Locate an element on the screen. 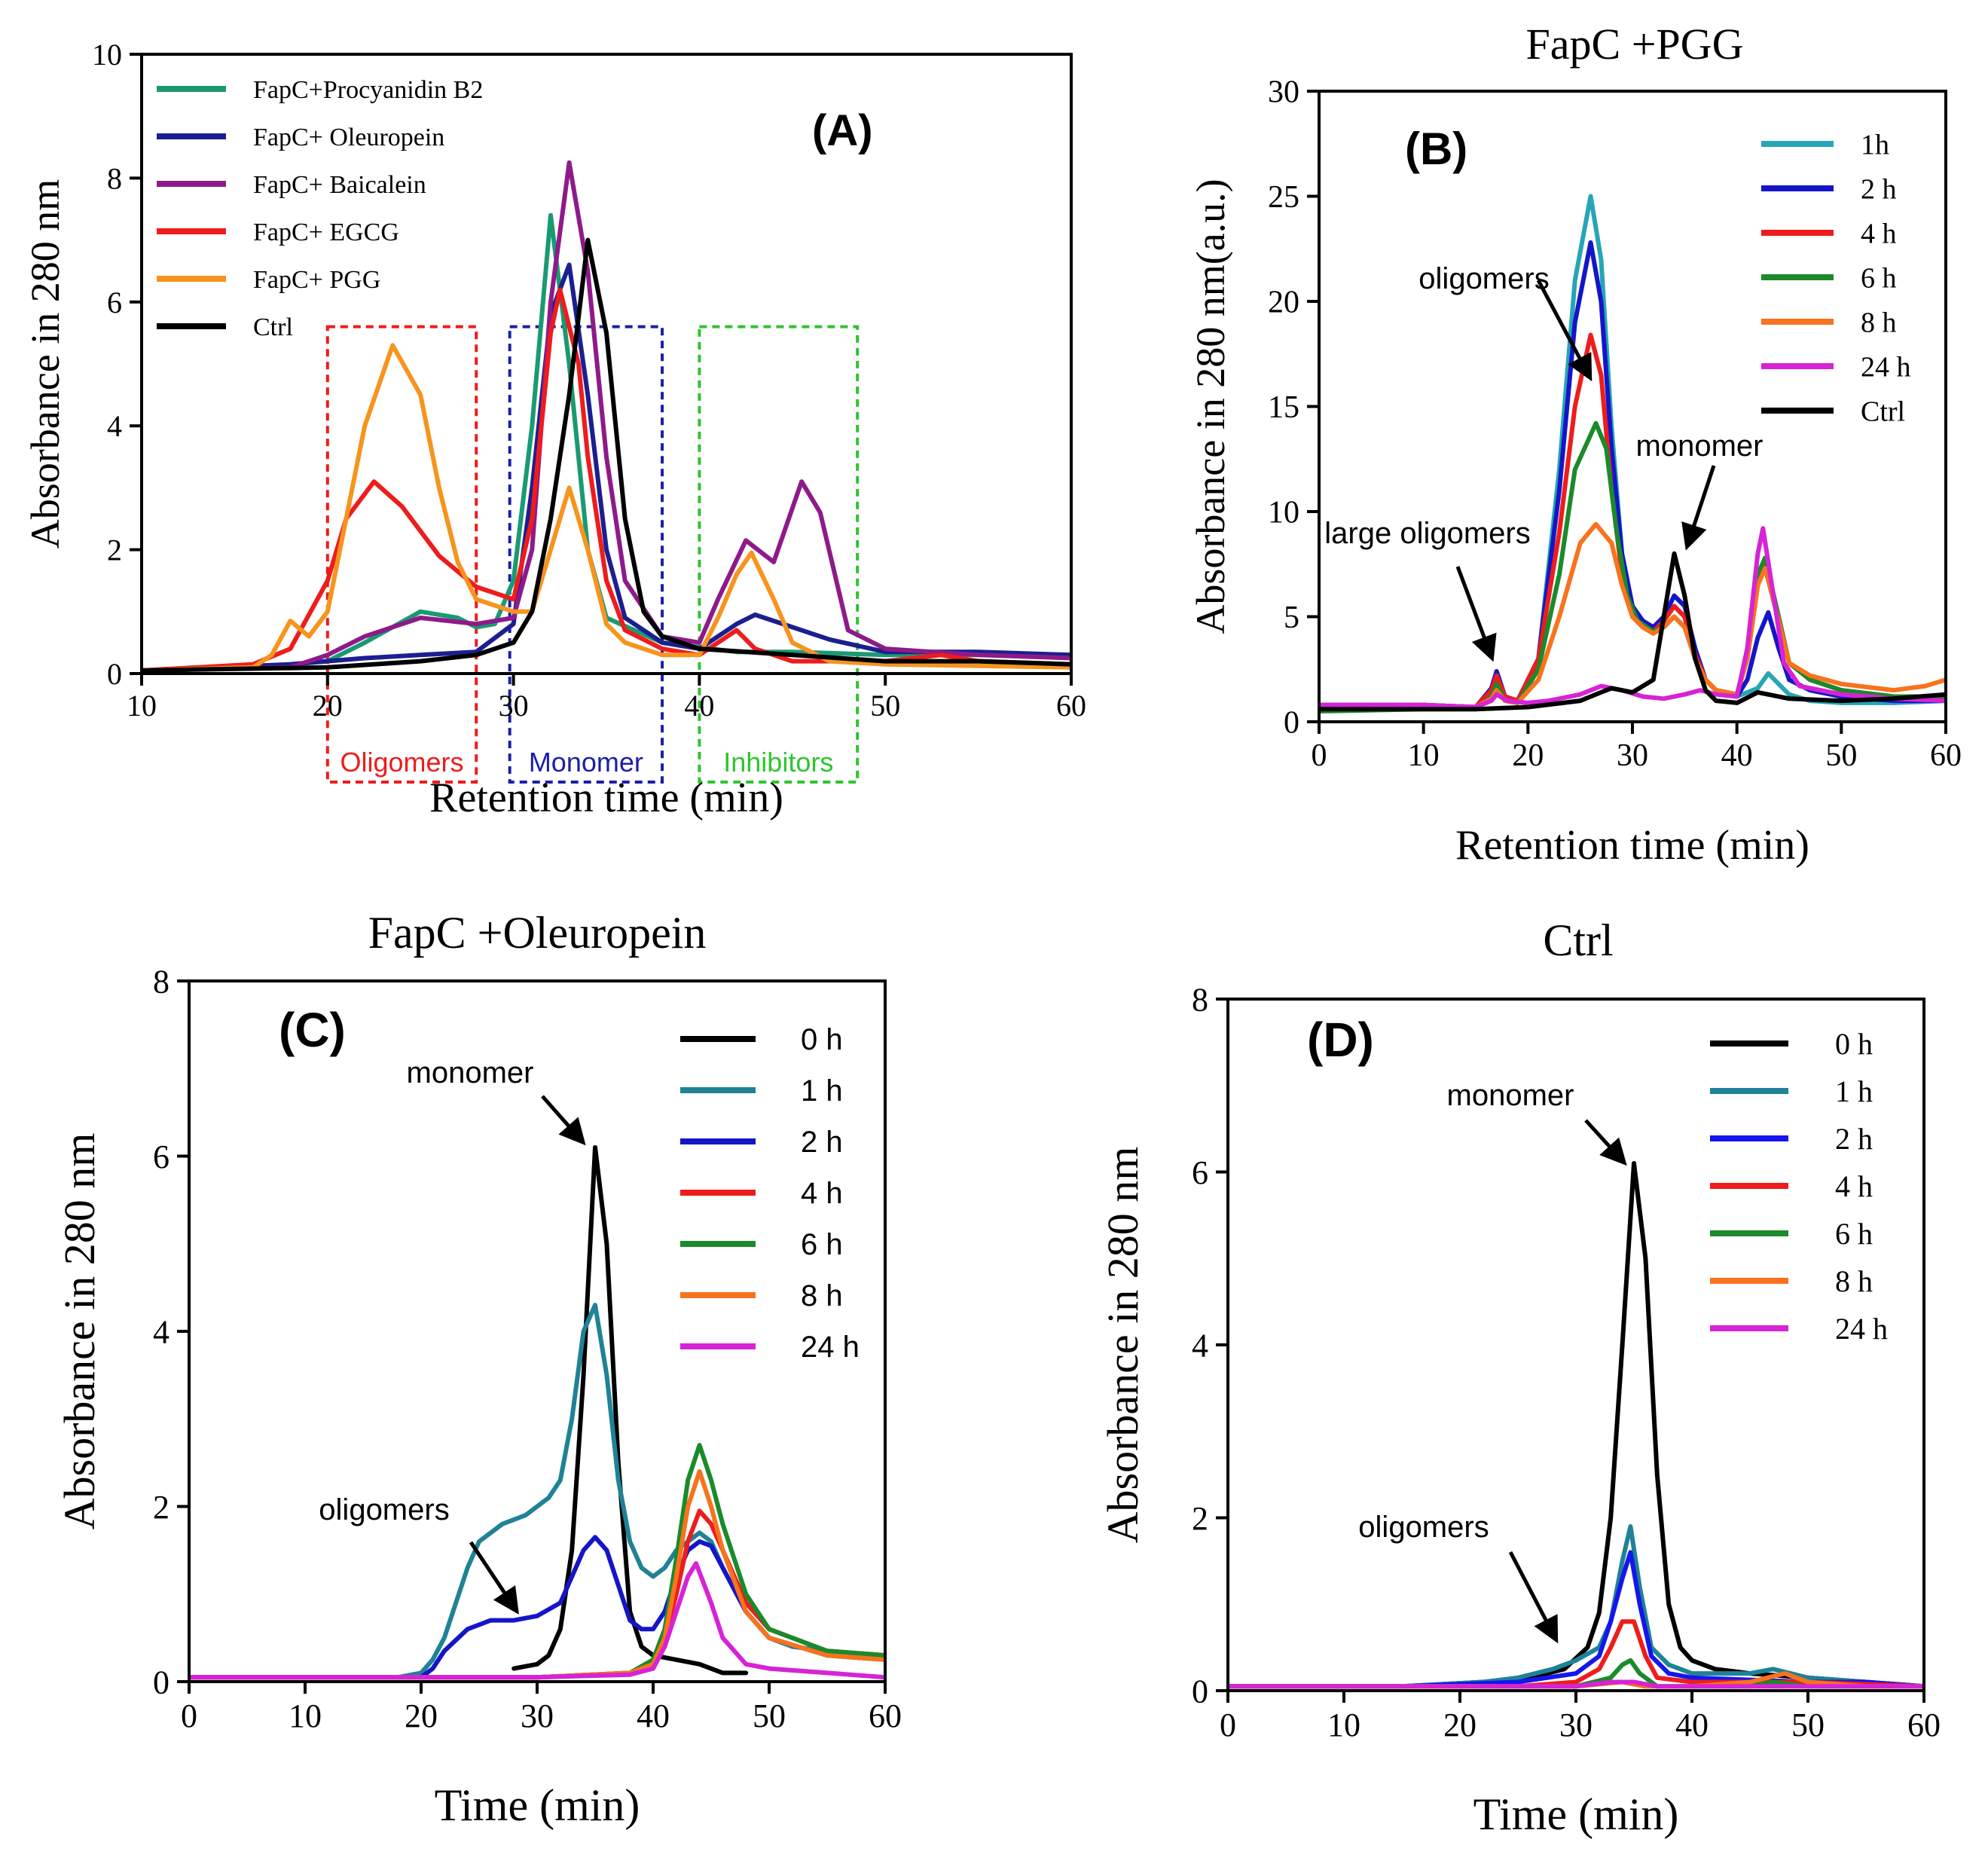 The height and width of the screenshot is (1867, 1988). region-label: Oligomers is located at coordinates (401, 762).